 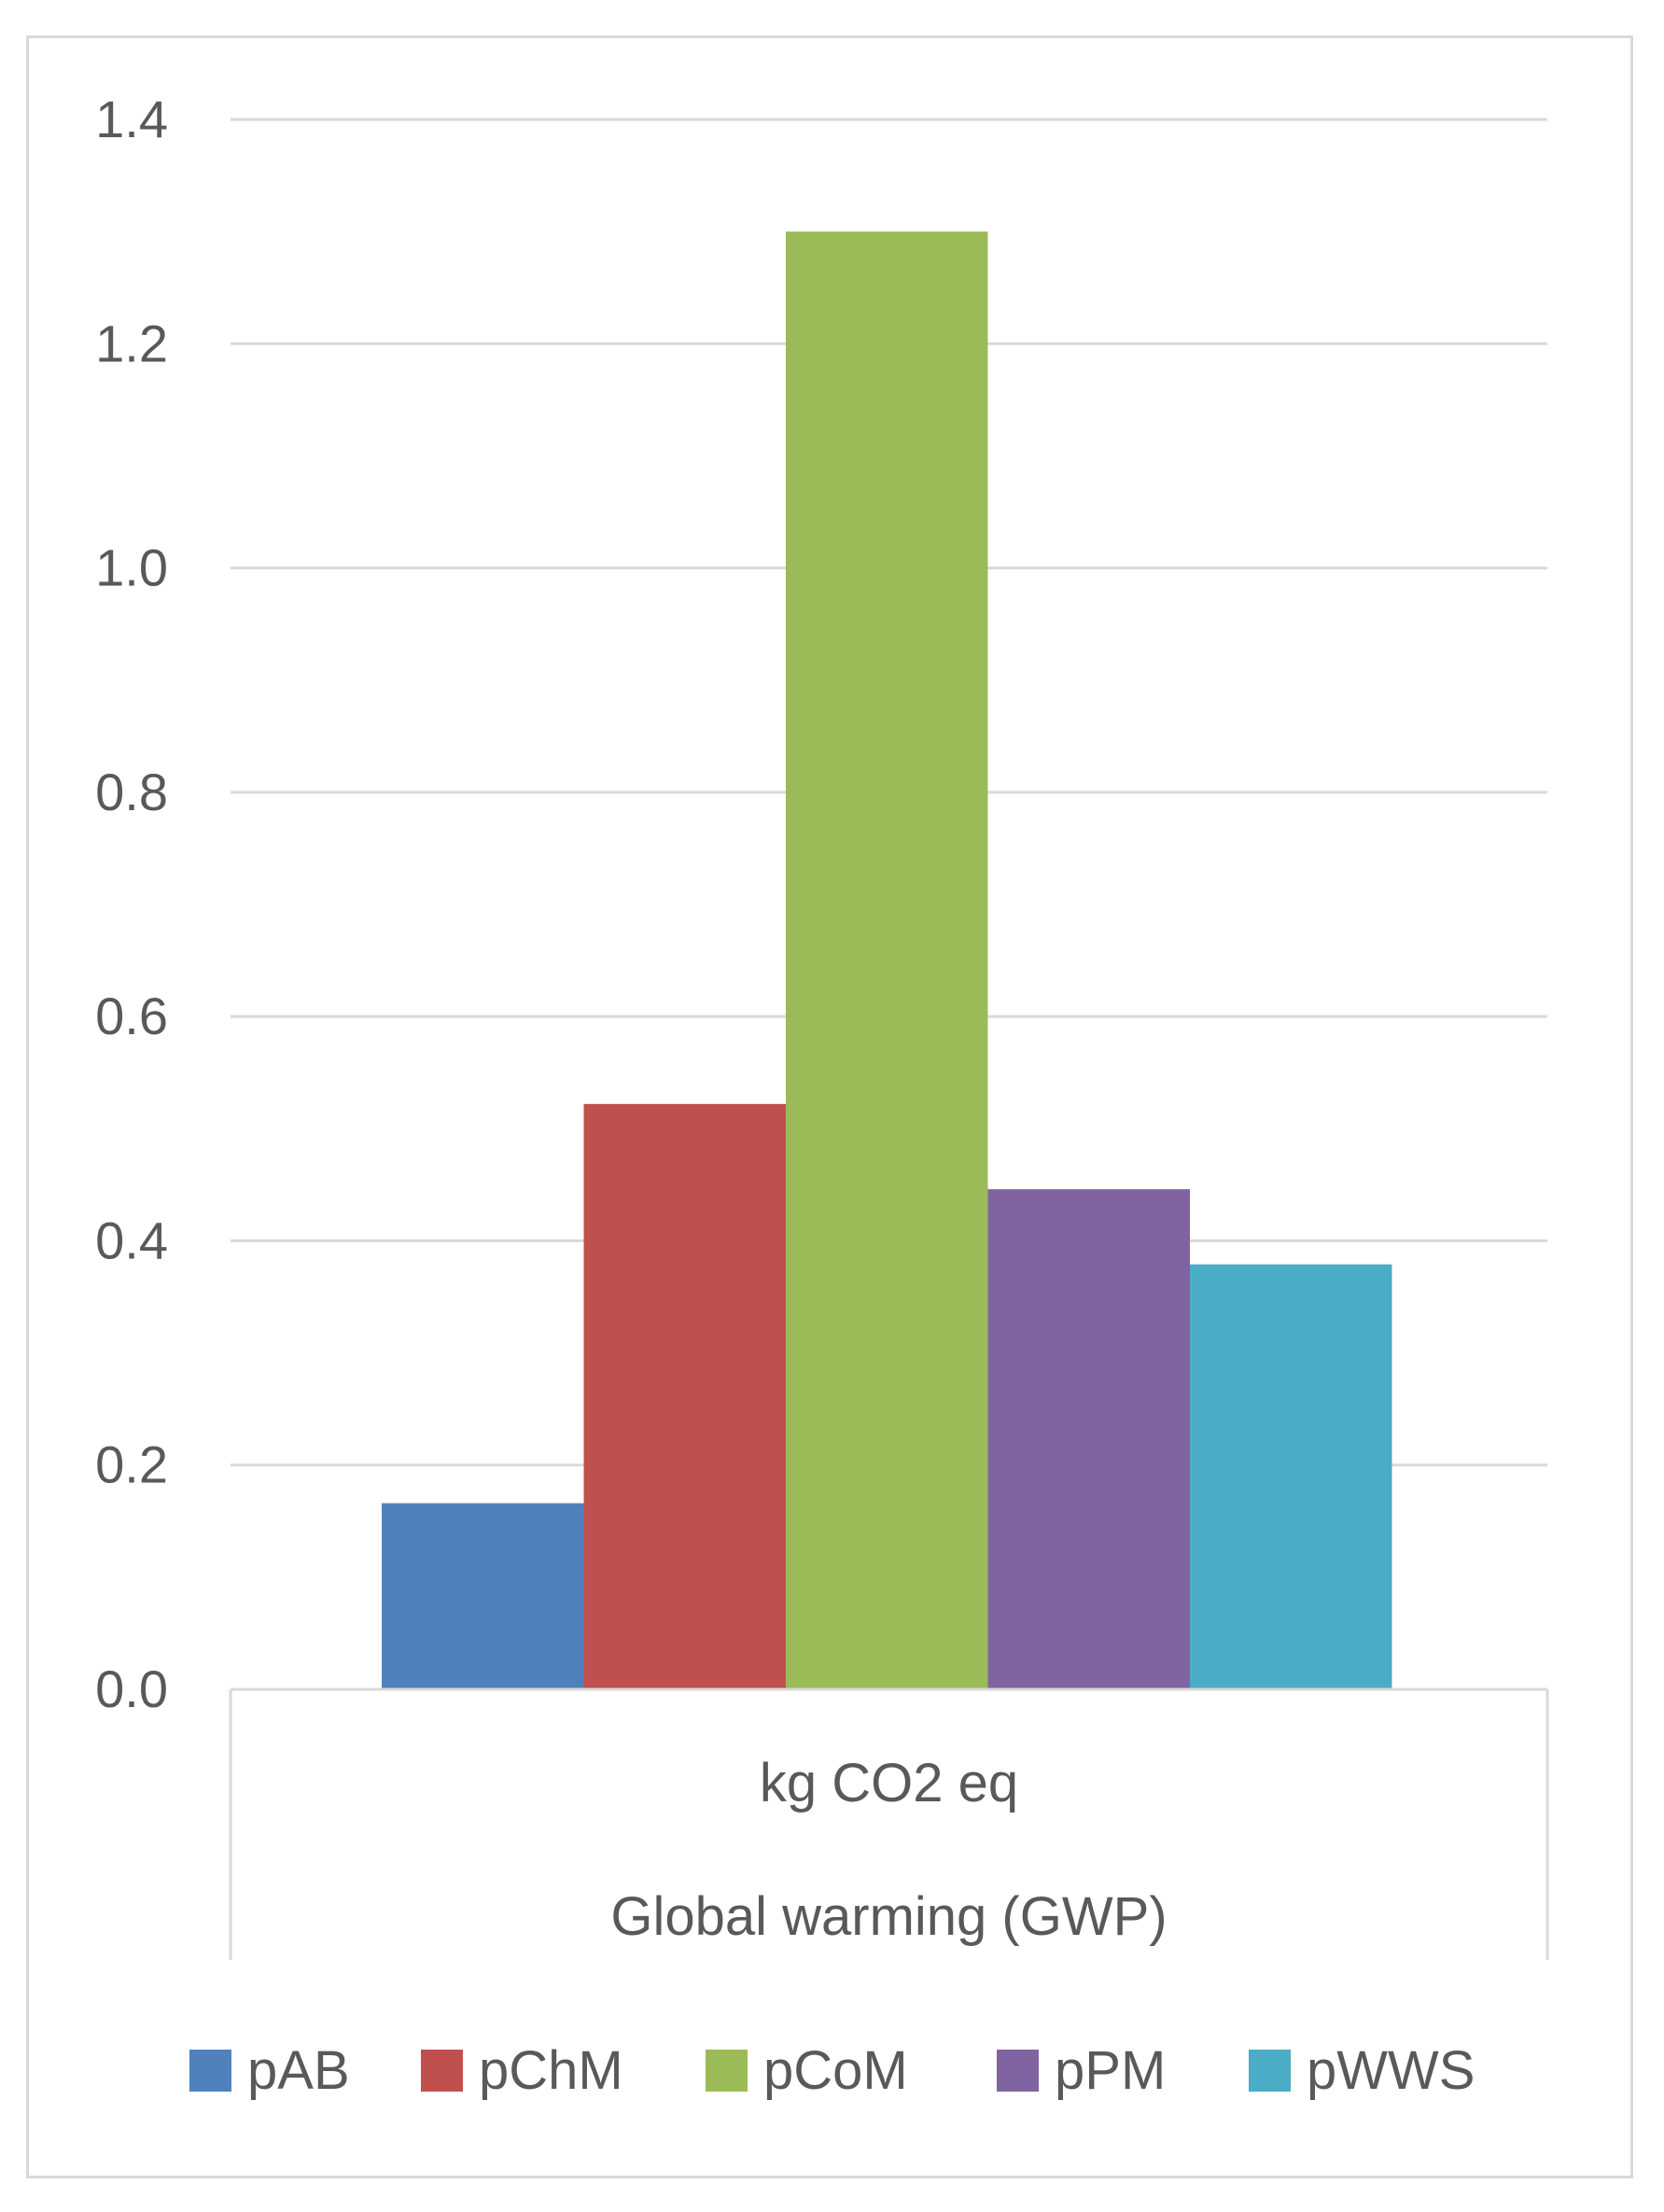 I want to click on legend-label-pAB: pAB, so click(x=298, y=2070).